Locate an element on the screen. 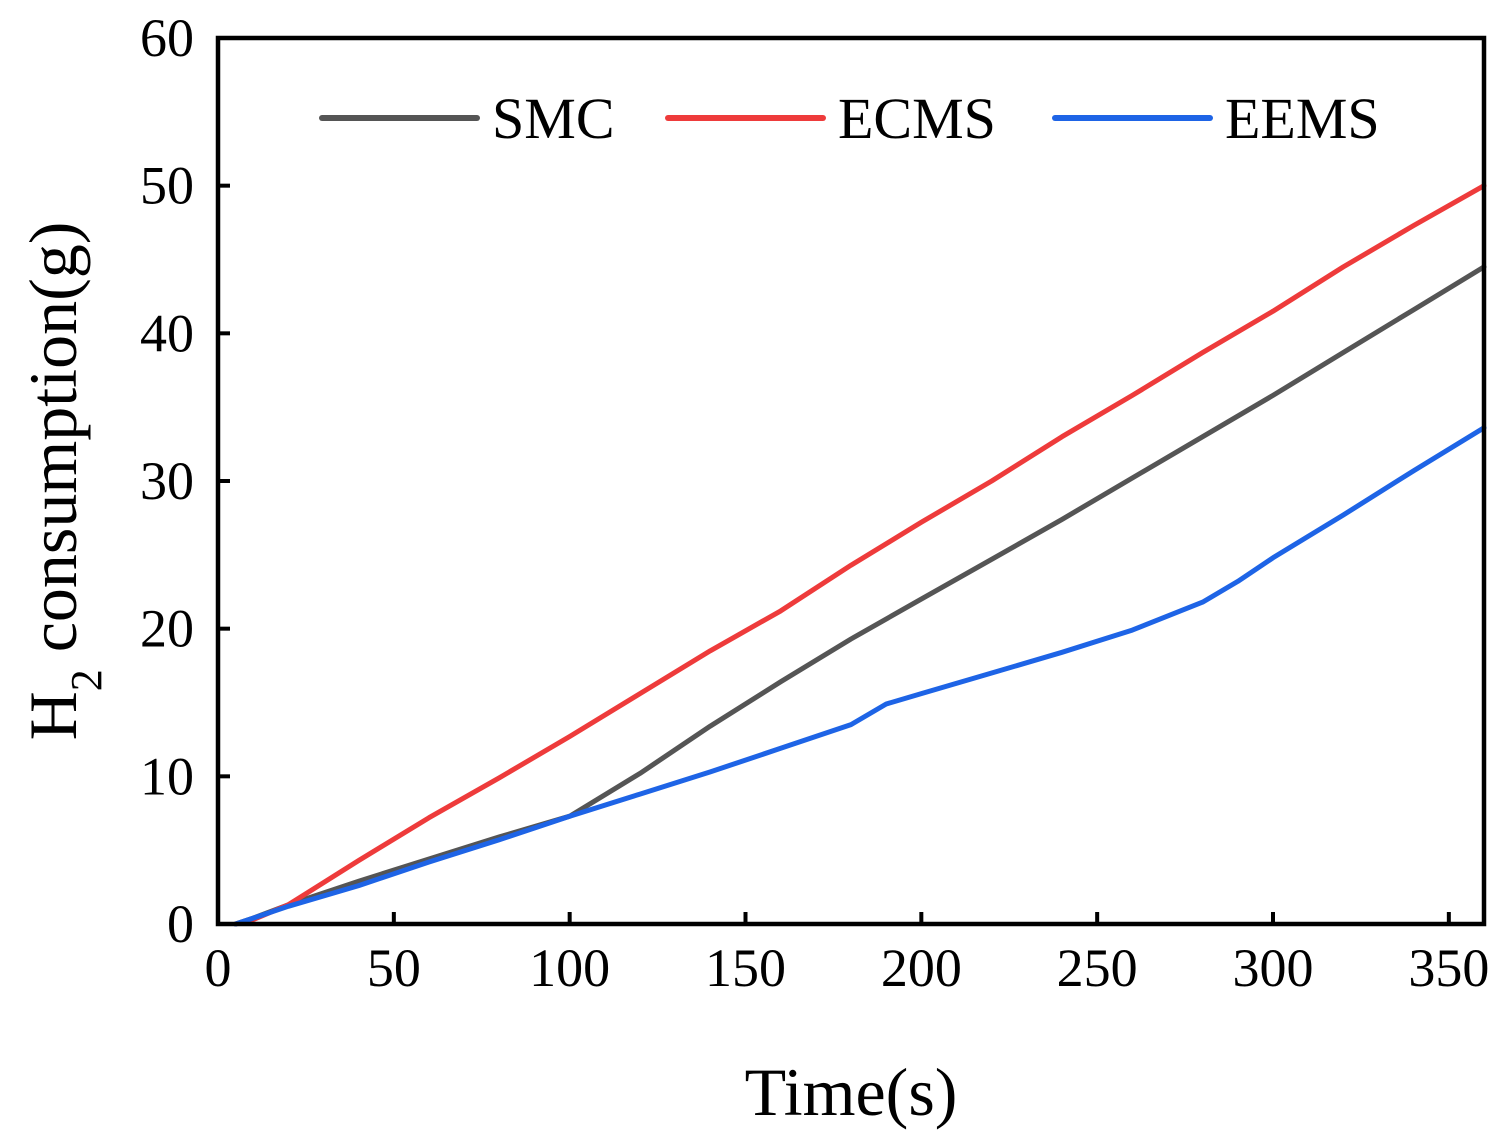 This screenshot has height=1138, width=1509. legend: SMC ECMS EEMS is located at coordinates (849, 118).